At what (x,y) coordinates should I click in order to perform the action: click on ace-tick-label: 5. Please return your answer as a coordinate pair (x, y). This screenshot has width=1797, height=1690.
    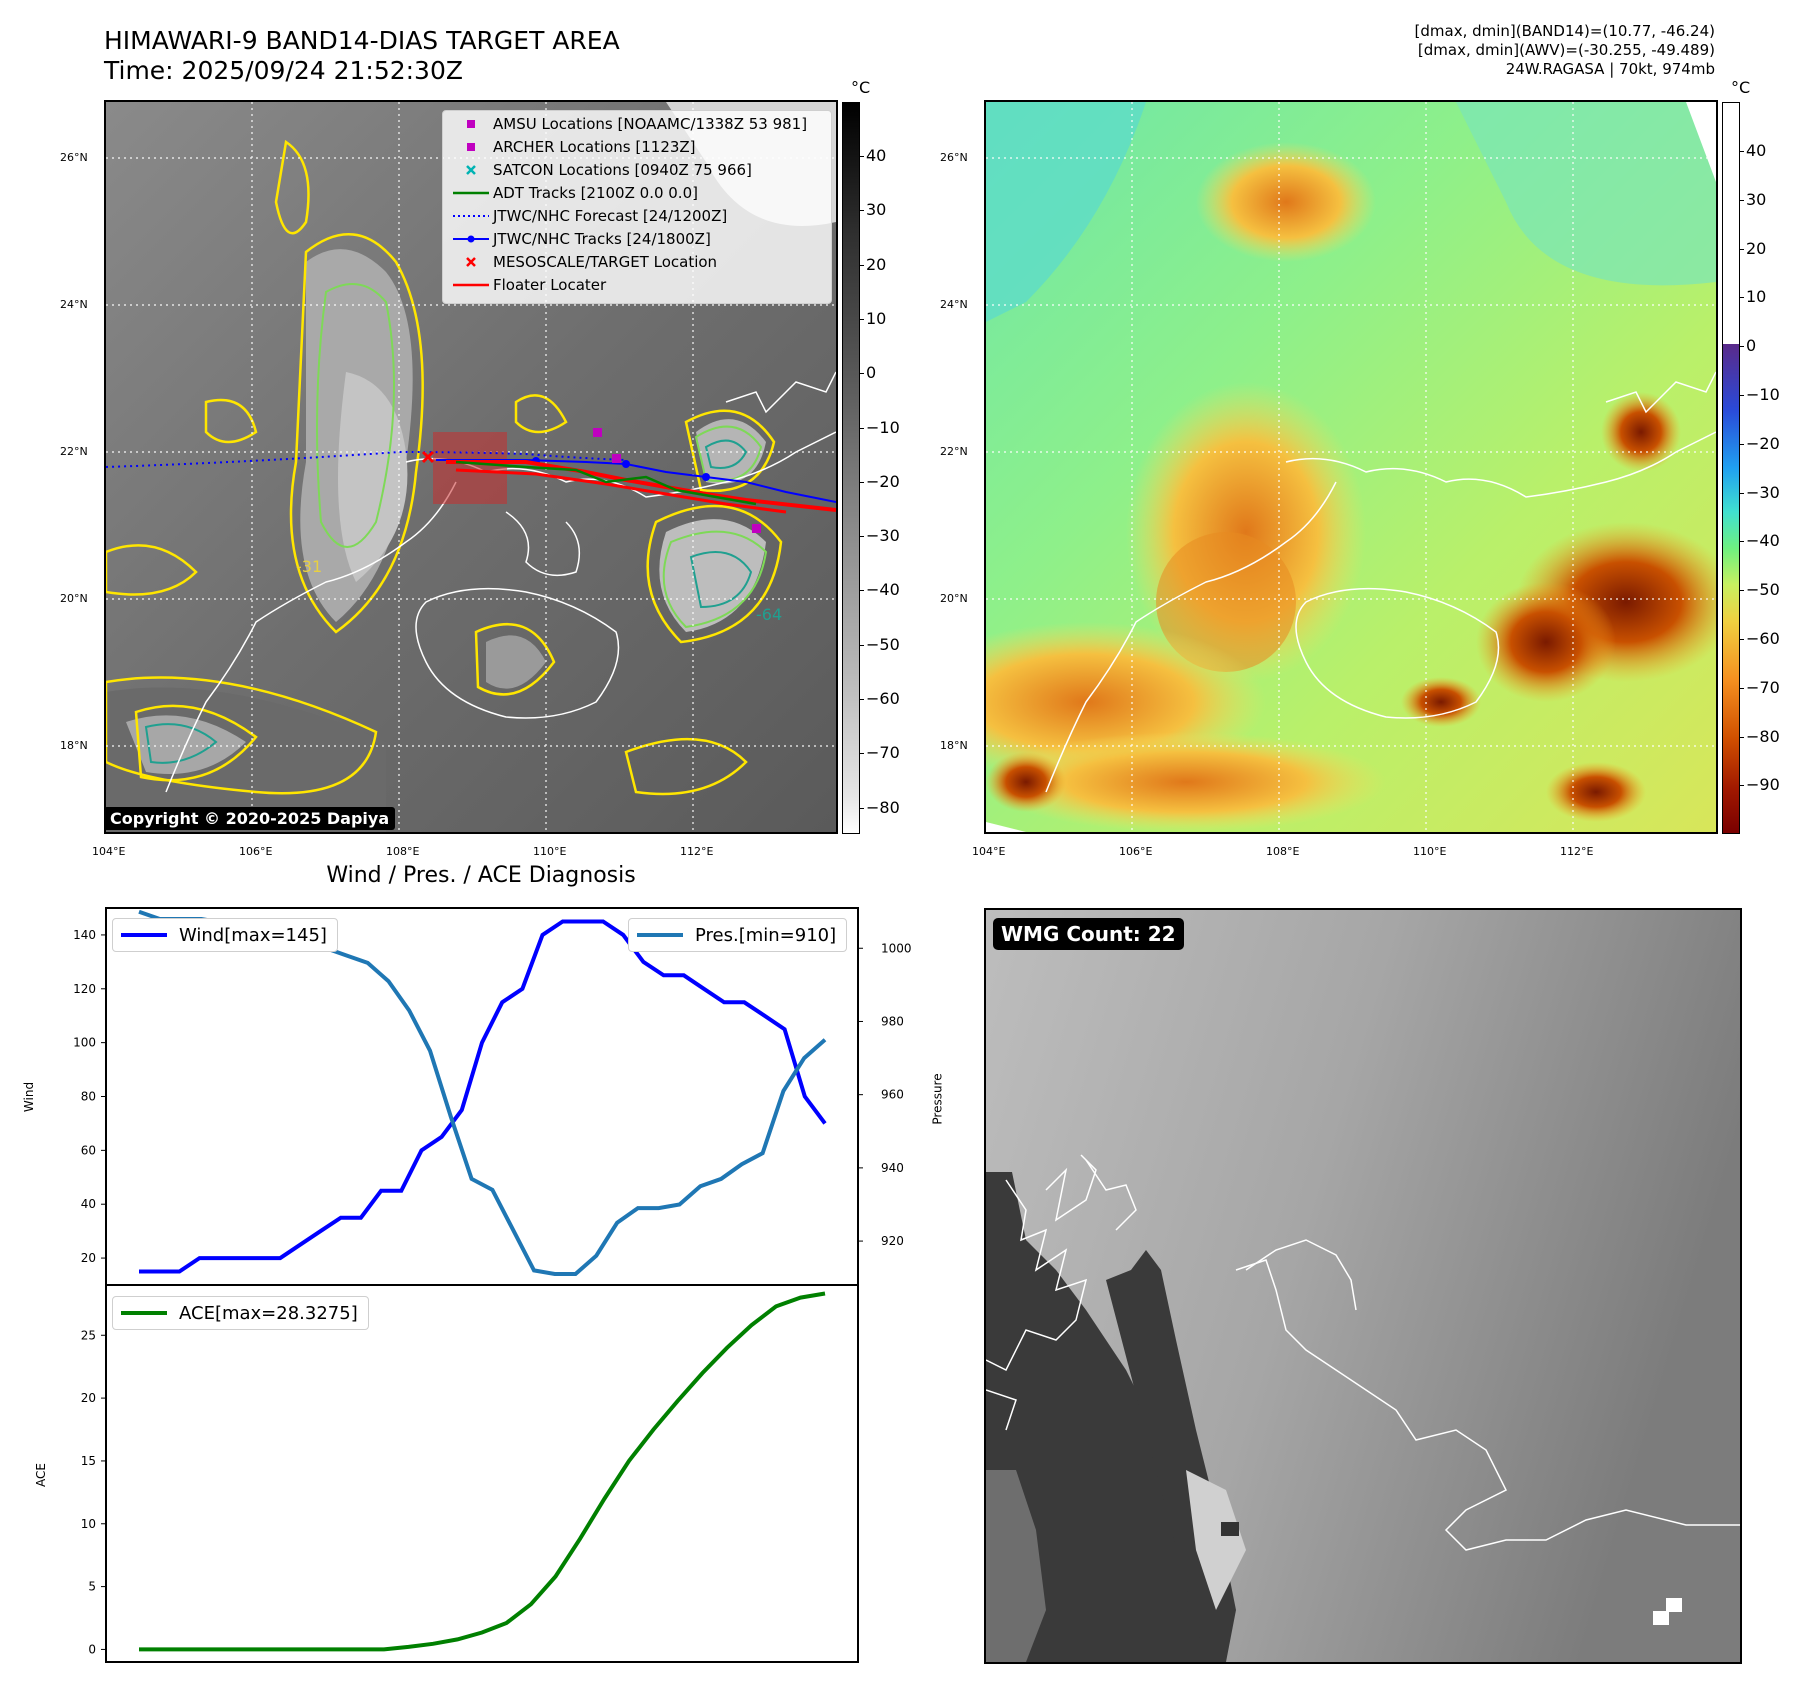
    Looking at the image, I should click on (92, 1587).